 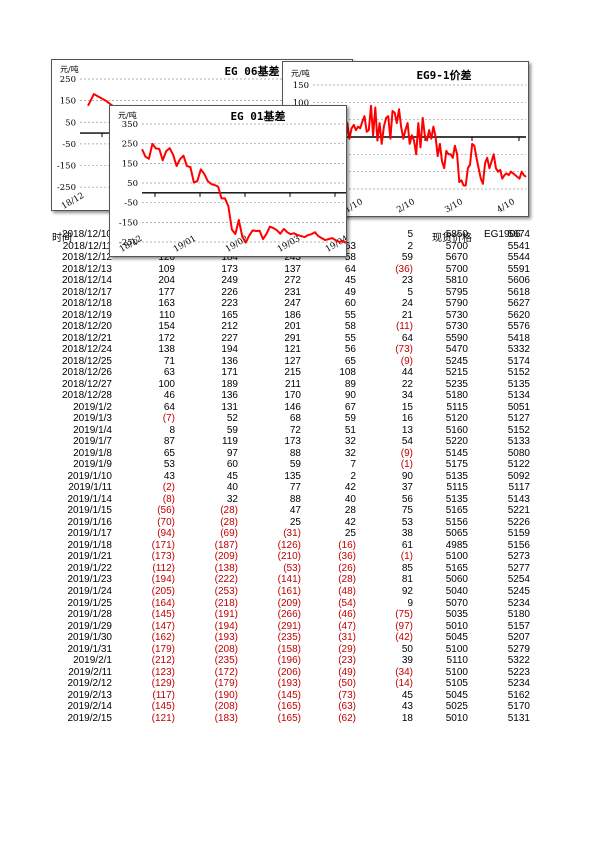 I want to click on value-cell: 5618, so click(x=518, y=292).